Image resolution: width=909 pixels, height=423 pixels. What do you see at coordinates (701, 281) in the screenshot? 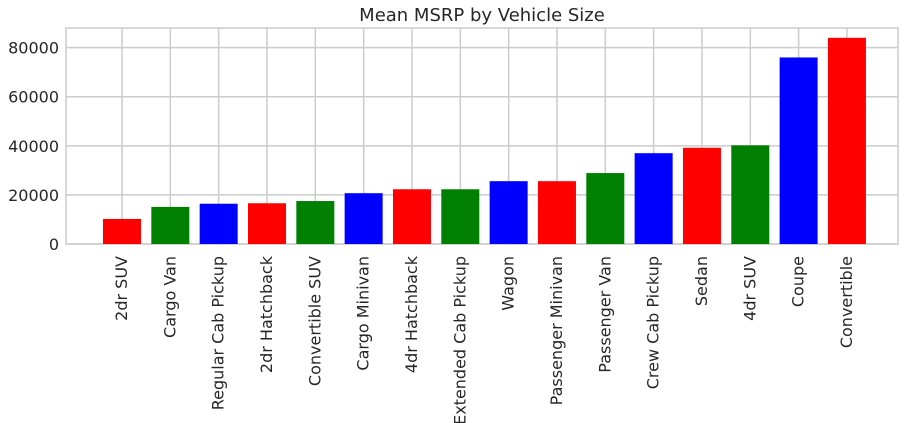
I see `x-tick-label: Sedan` at bounding box center [701, 281].